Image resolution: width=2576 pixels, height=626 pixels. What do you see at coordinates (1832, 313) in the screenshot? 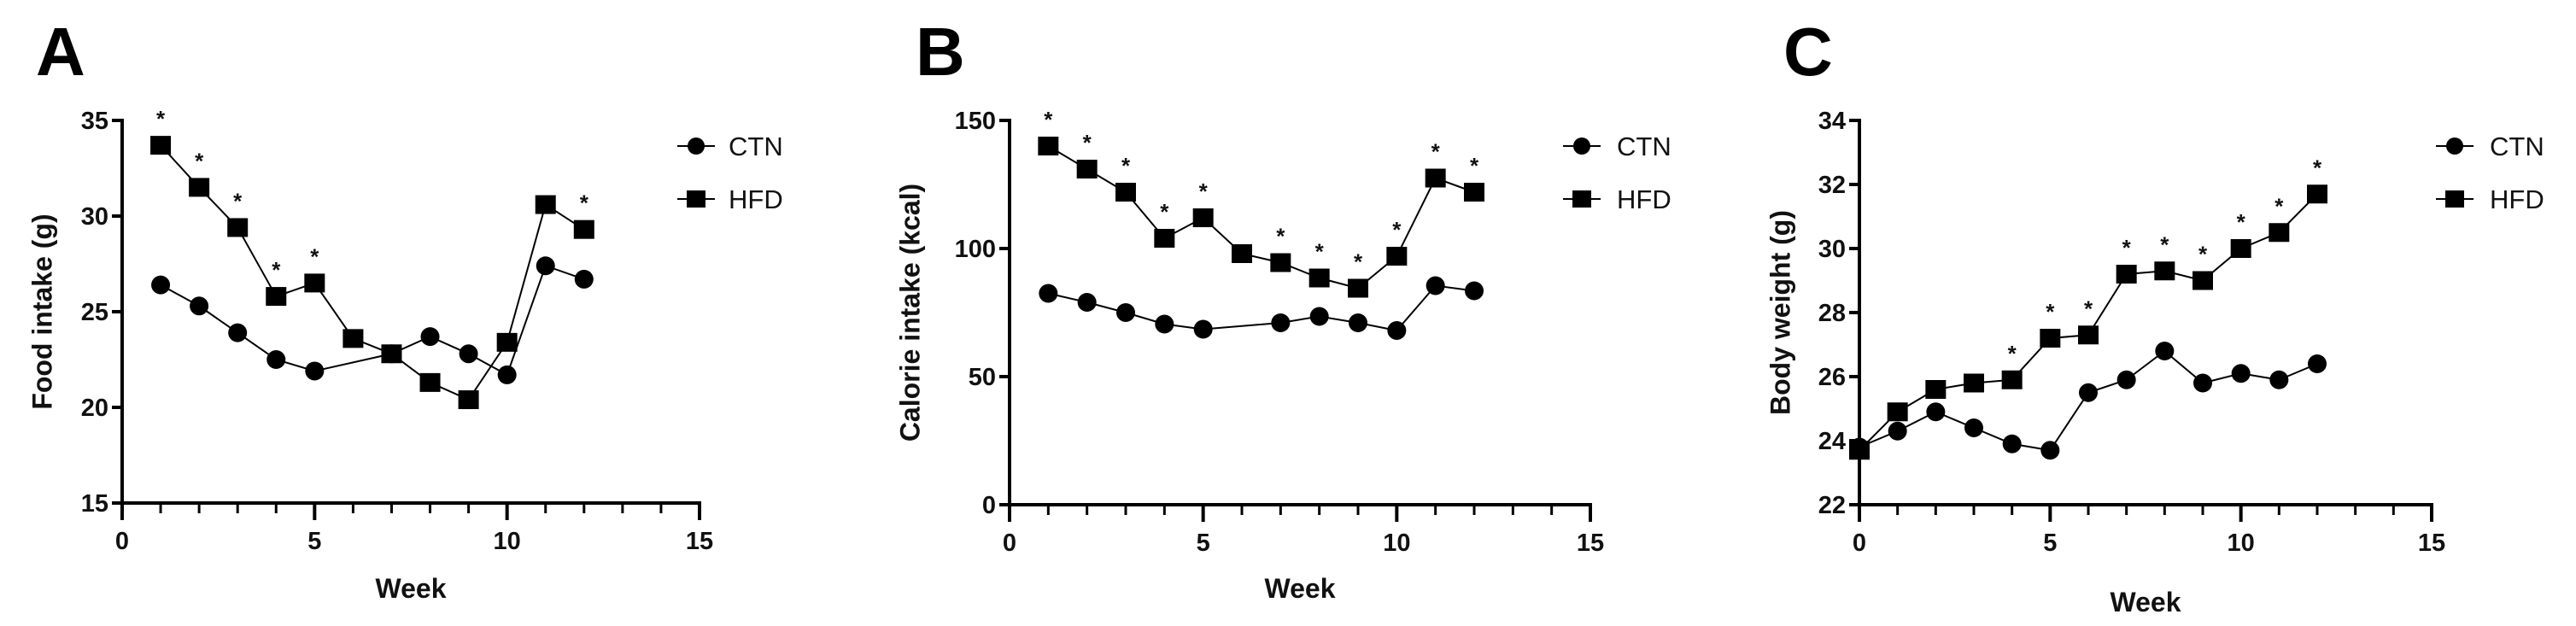
I see `y-tick-label: 28` at bounding box center [1832, 313].